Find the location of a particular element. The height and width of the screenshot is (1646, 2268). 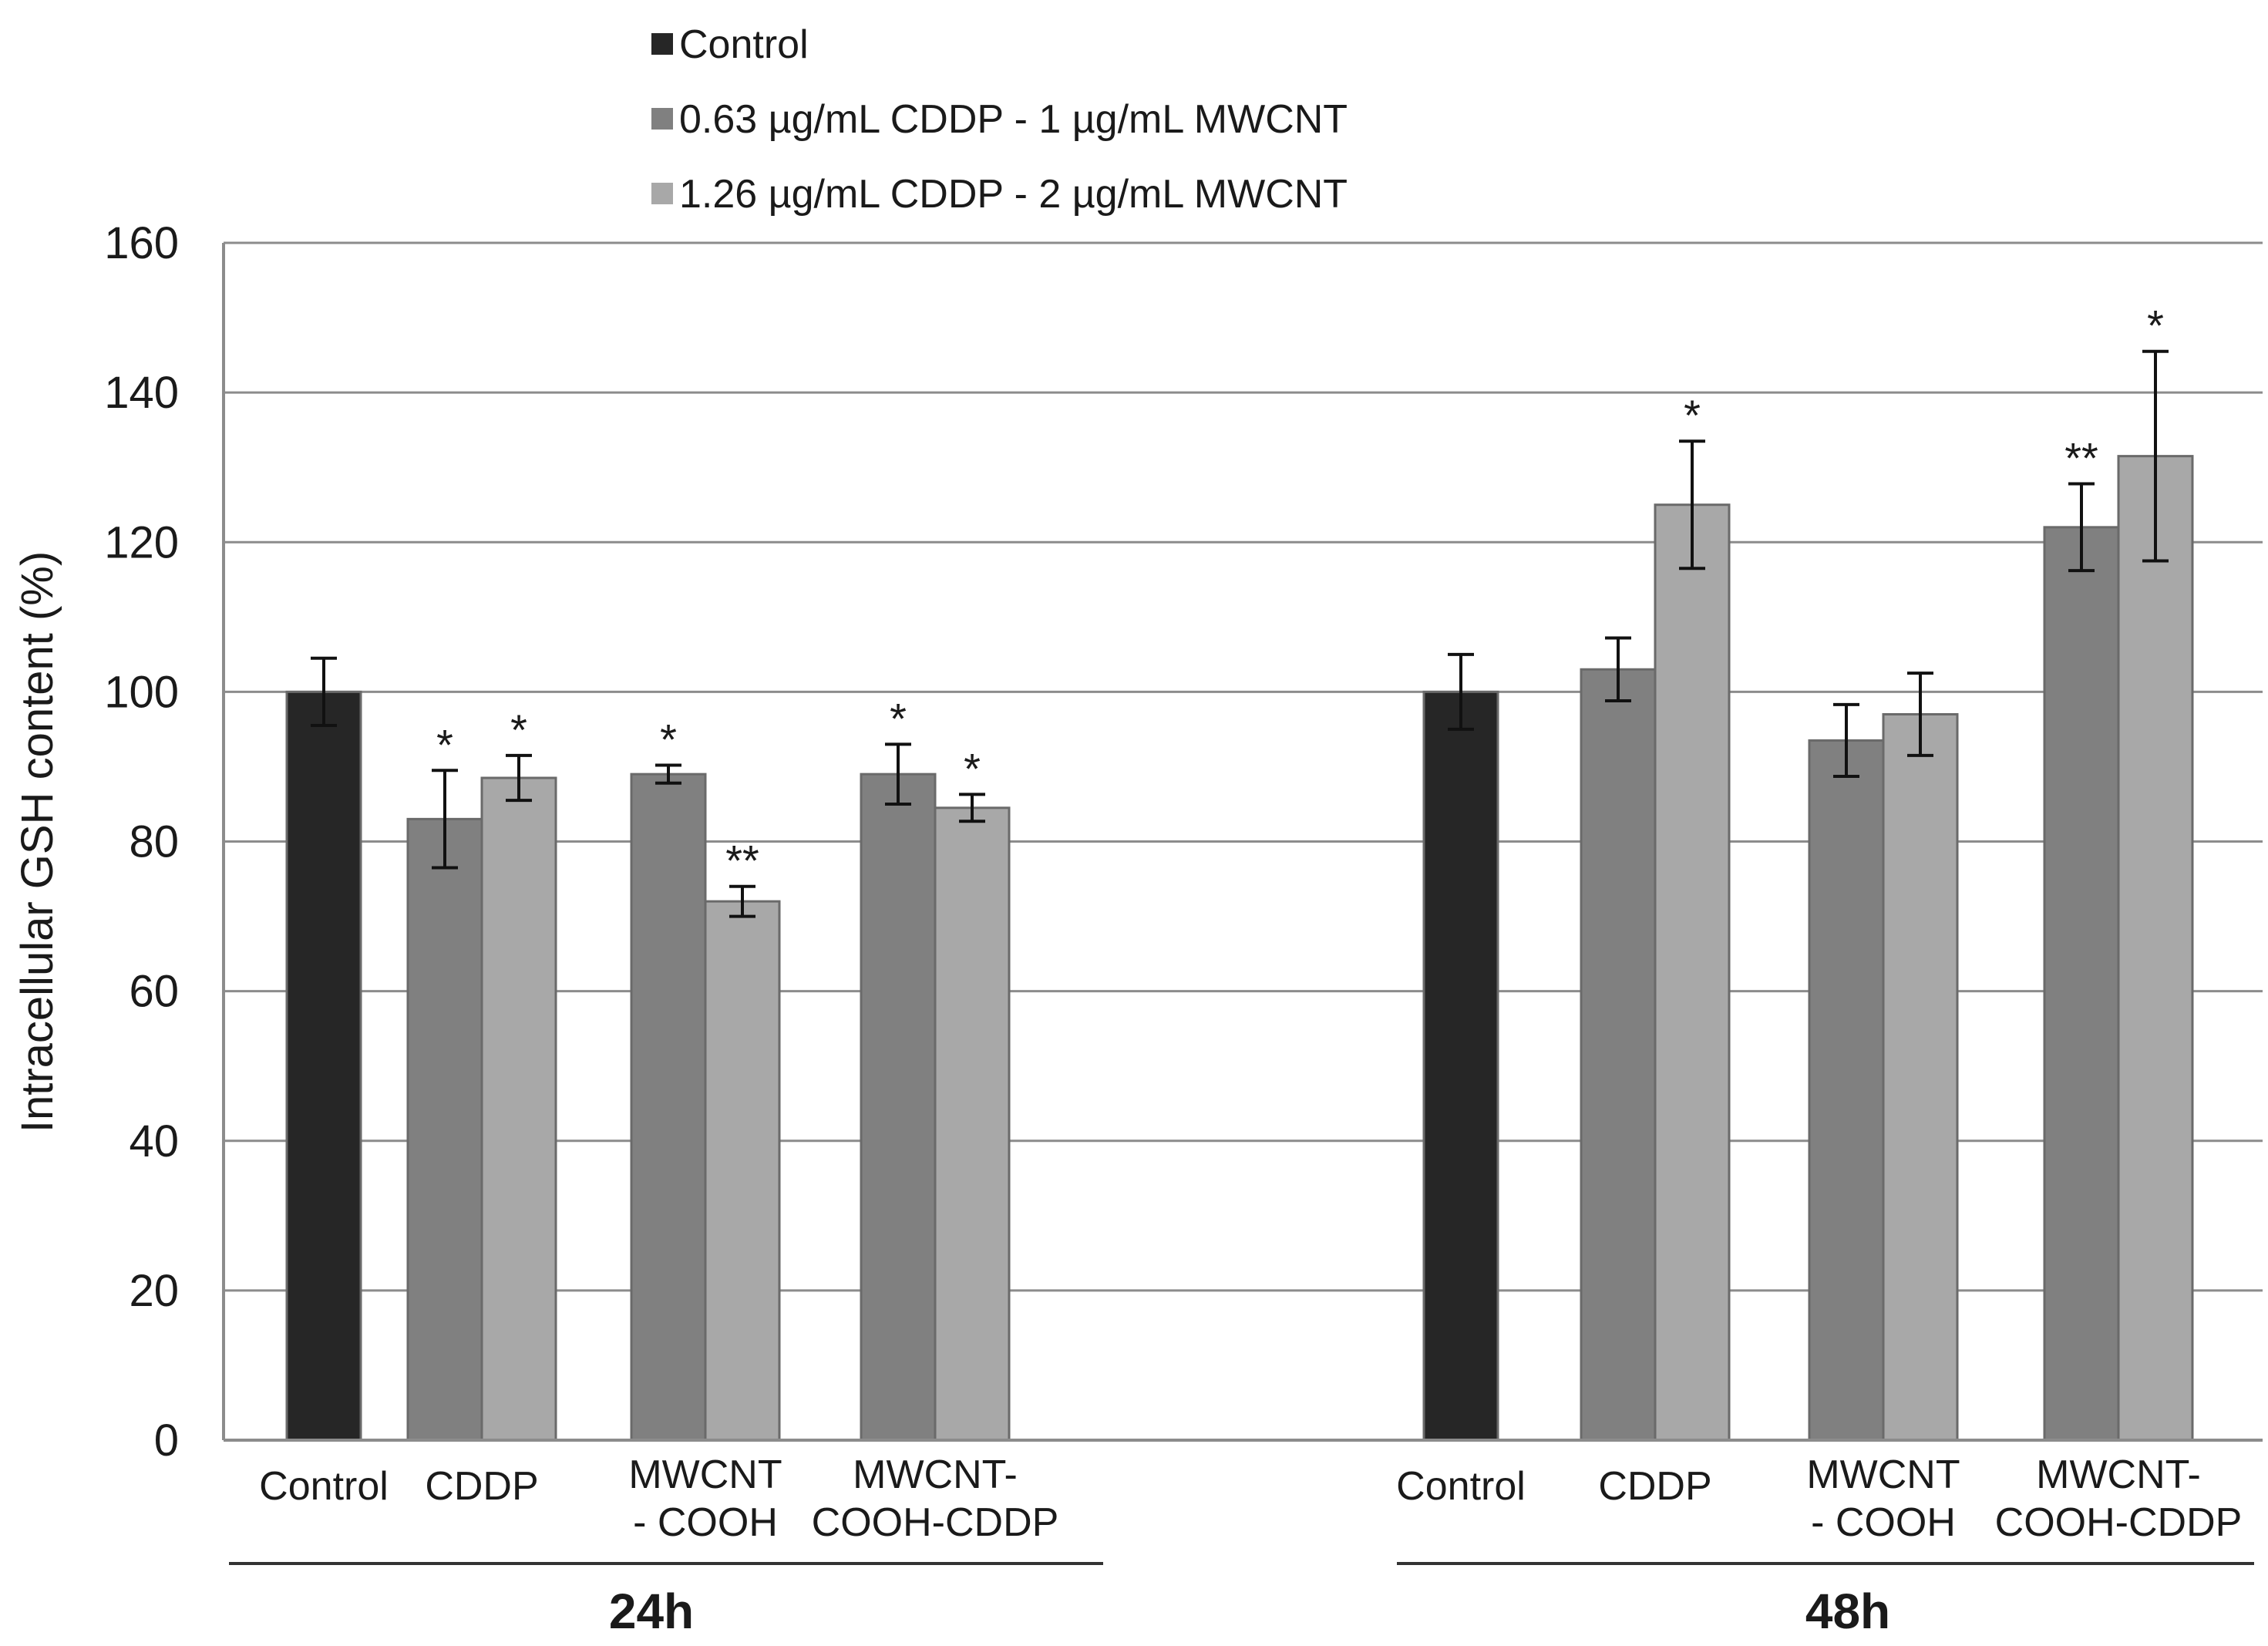

y-tick-label: 20 is located at coordinates (154, 1291).